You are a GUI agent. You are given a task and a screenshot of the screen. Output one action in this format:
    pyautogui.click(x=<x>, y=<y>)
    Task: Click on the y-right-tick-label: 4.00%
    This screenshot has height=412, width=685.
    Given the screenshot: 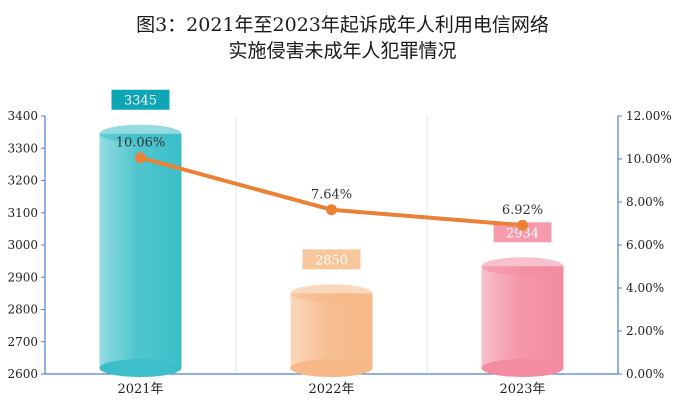 What is the action you would take?
    pyautogui.click(x=645, y=288)
    